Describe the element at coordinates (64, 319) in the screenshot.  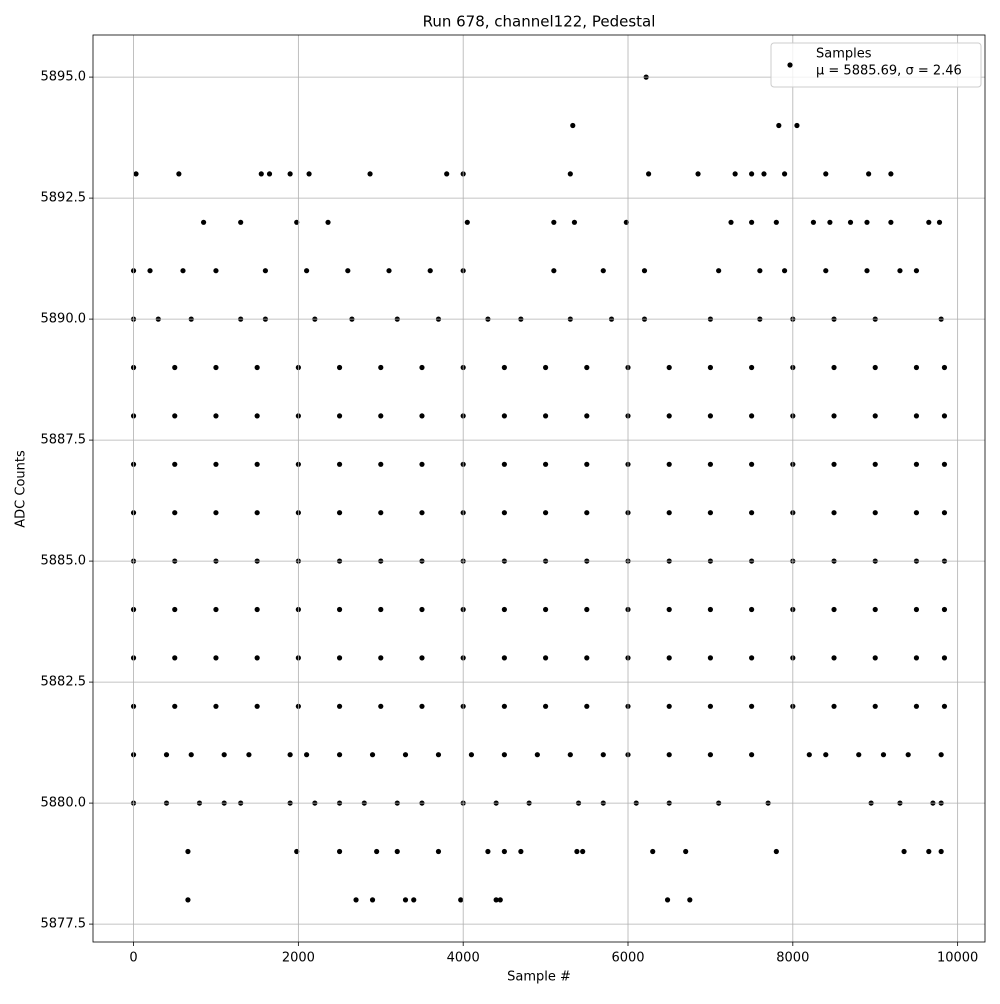
I see `y-tick-label: 5890.0` at that location.